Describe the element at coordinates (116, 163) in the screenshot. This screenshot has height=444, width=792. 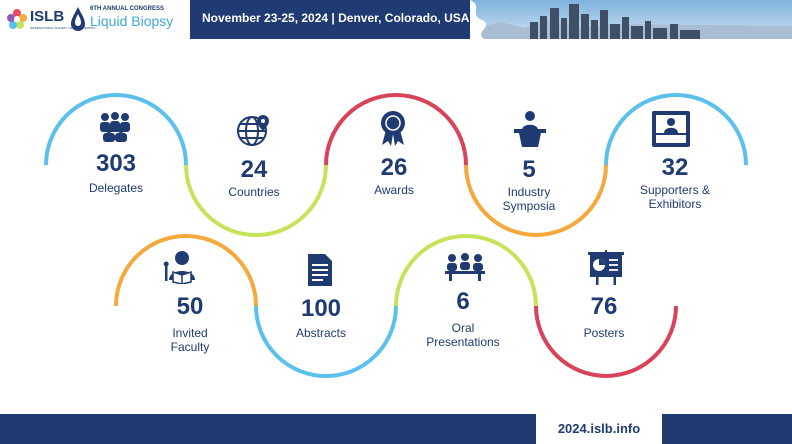
I see `stat-value: 303` at that location.